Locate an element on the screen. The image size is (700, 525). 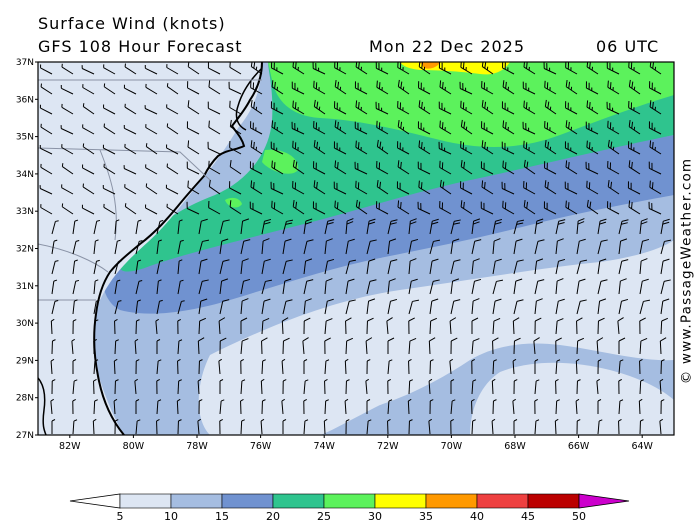
lon-label: 74W is located at coordinates (324, 446).